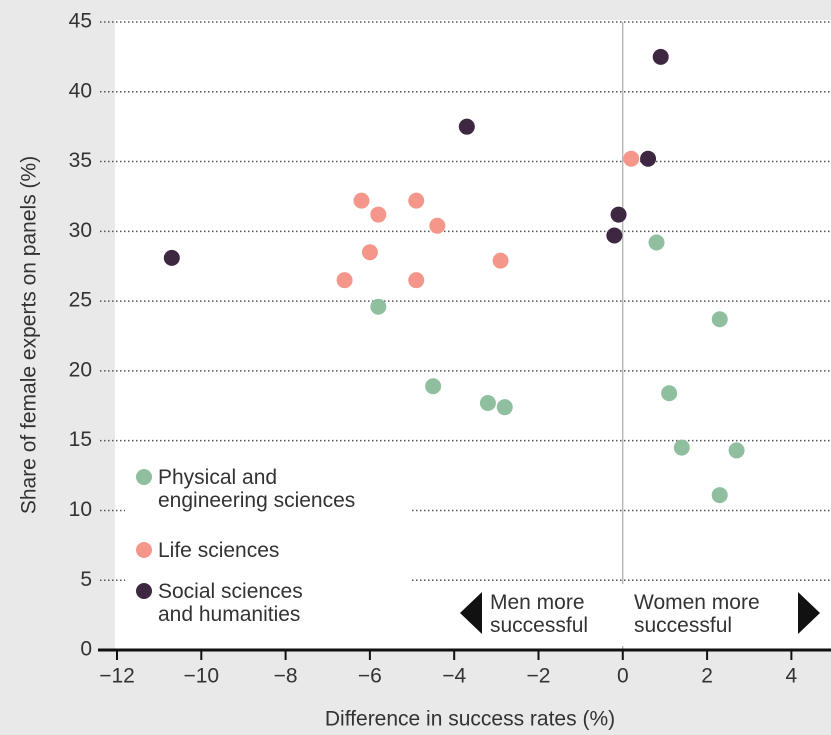 Image resolution: width=831 pixels, height=735 pixels. What do you see at coordinates (370, 676) in the screenshot?
I see `x-tick-label: −6` at bounding box center [370, 676].